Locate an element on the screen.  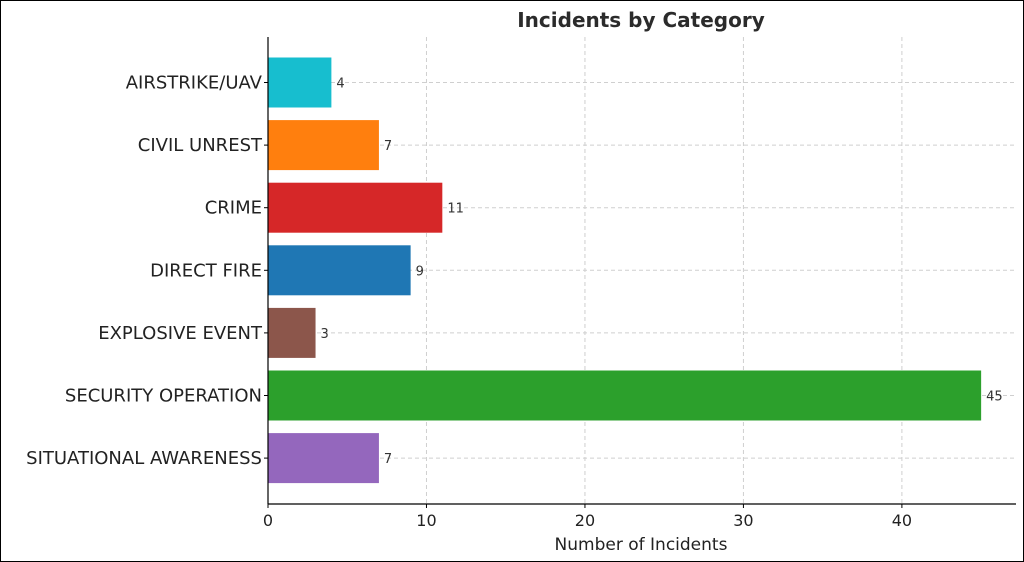
x-tick-label-10: 10 is located at coordinates (426, 520).